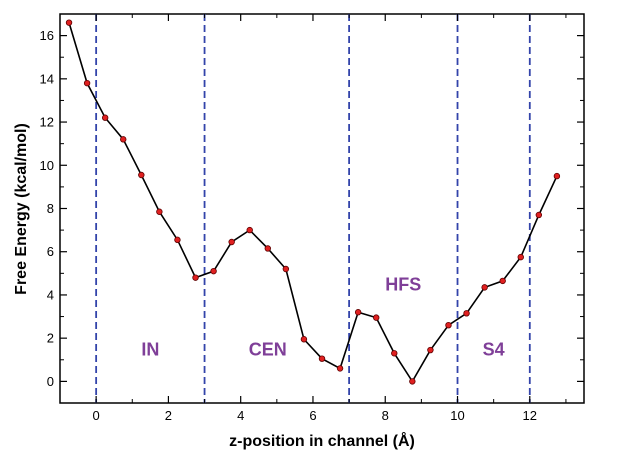 This screenshot has width=619, height=450. I want to click on x-axis-label: z-position in channel (Å), so click(322, 440).